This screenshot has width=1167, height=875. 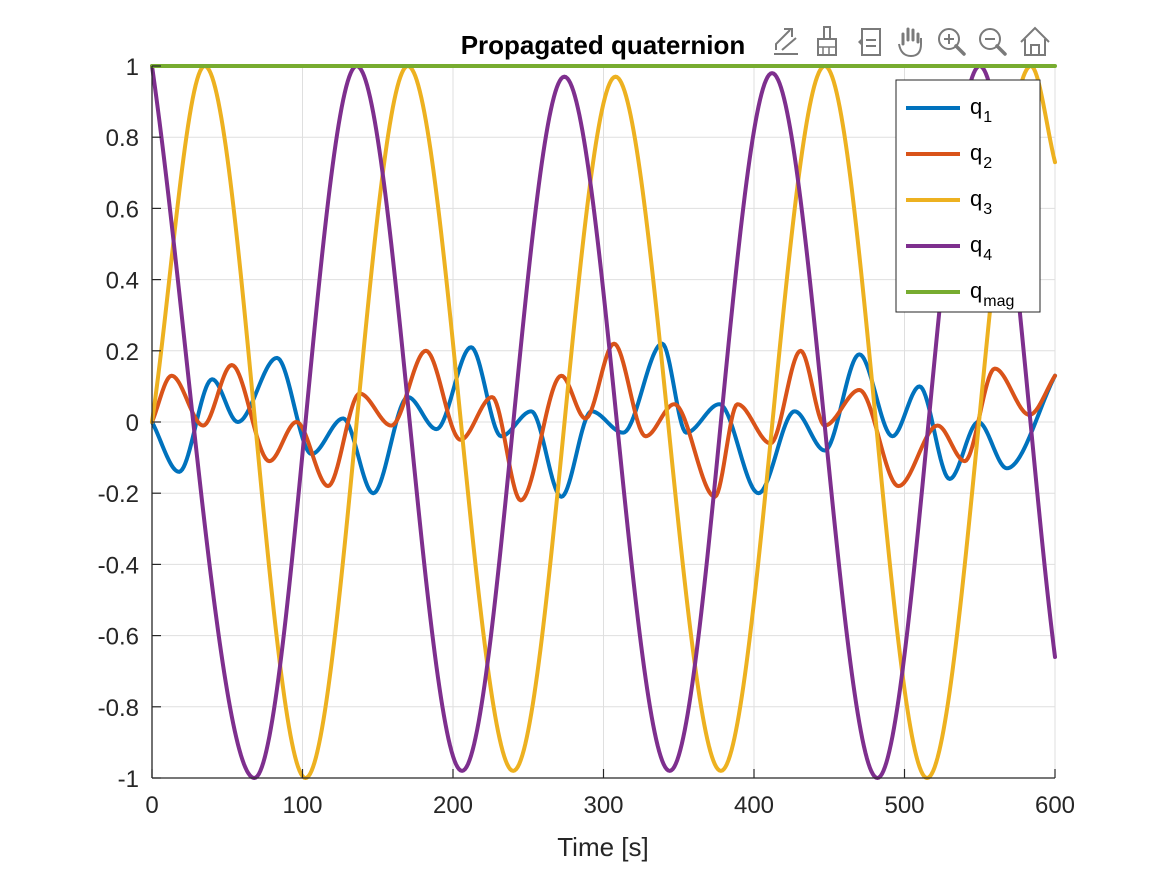 I want to click on y-tick-label: -0.2, so click(x=118, y=494).